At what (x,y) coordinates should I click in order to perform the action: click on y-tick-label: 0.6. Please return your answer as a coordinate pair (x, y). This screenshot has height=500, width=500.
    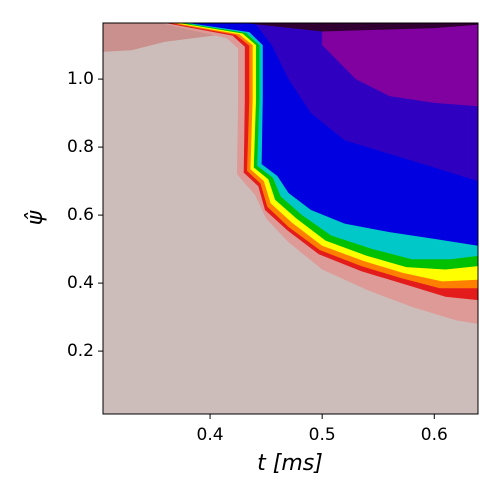
    Looking at the image, I should click on (80, 215).